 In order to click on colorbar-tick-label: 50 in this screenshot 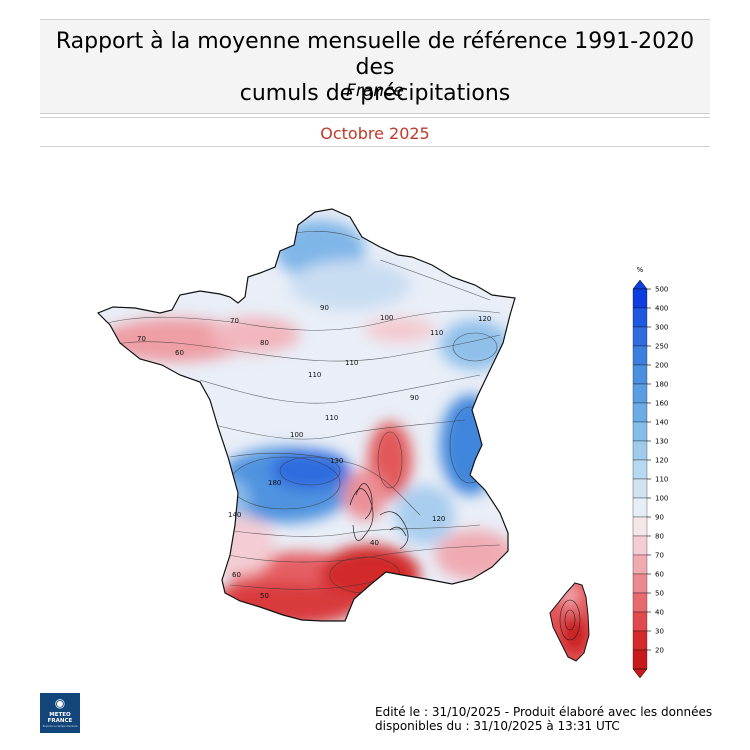, I will do `click(659, 594)`.